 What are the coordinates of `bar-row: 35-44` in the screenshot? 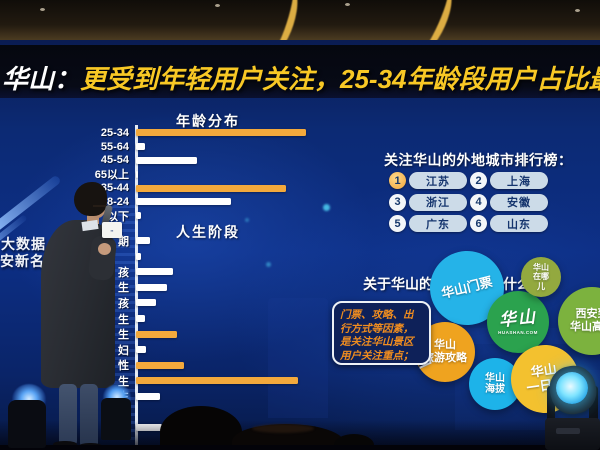 It's located at (184, 188).